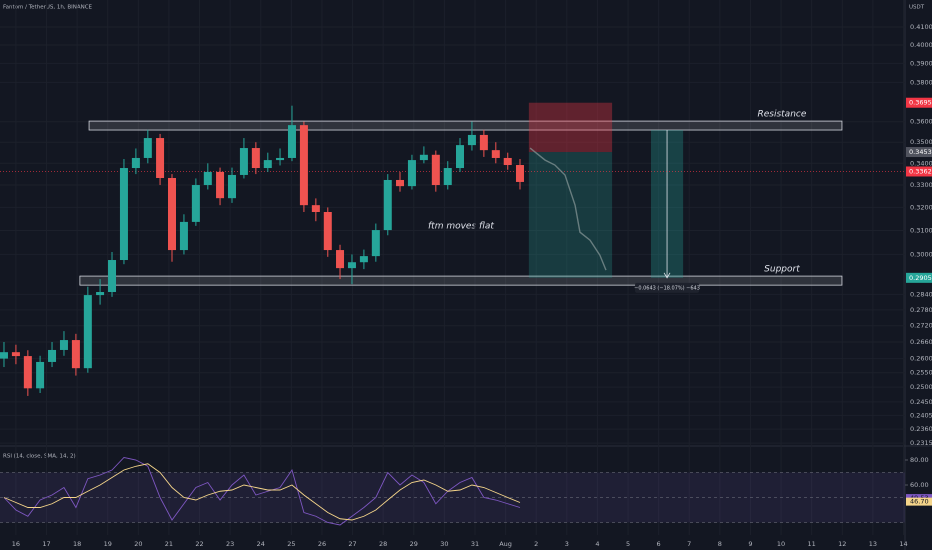 This screenshot has height=550, width=932. I want to click on y-tick-label: 0.4000, so click(921, 45).